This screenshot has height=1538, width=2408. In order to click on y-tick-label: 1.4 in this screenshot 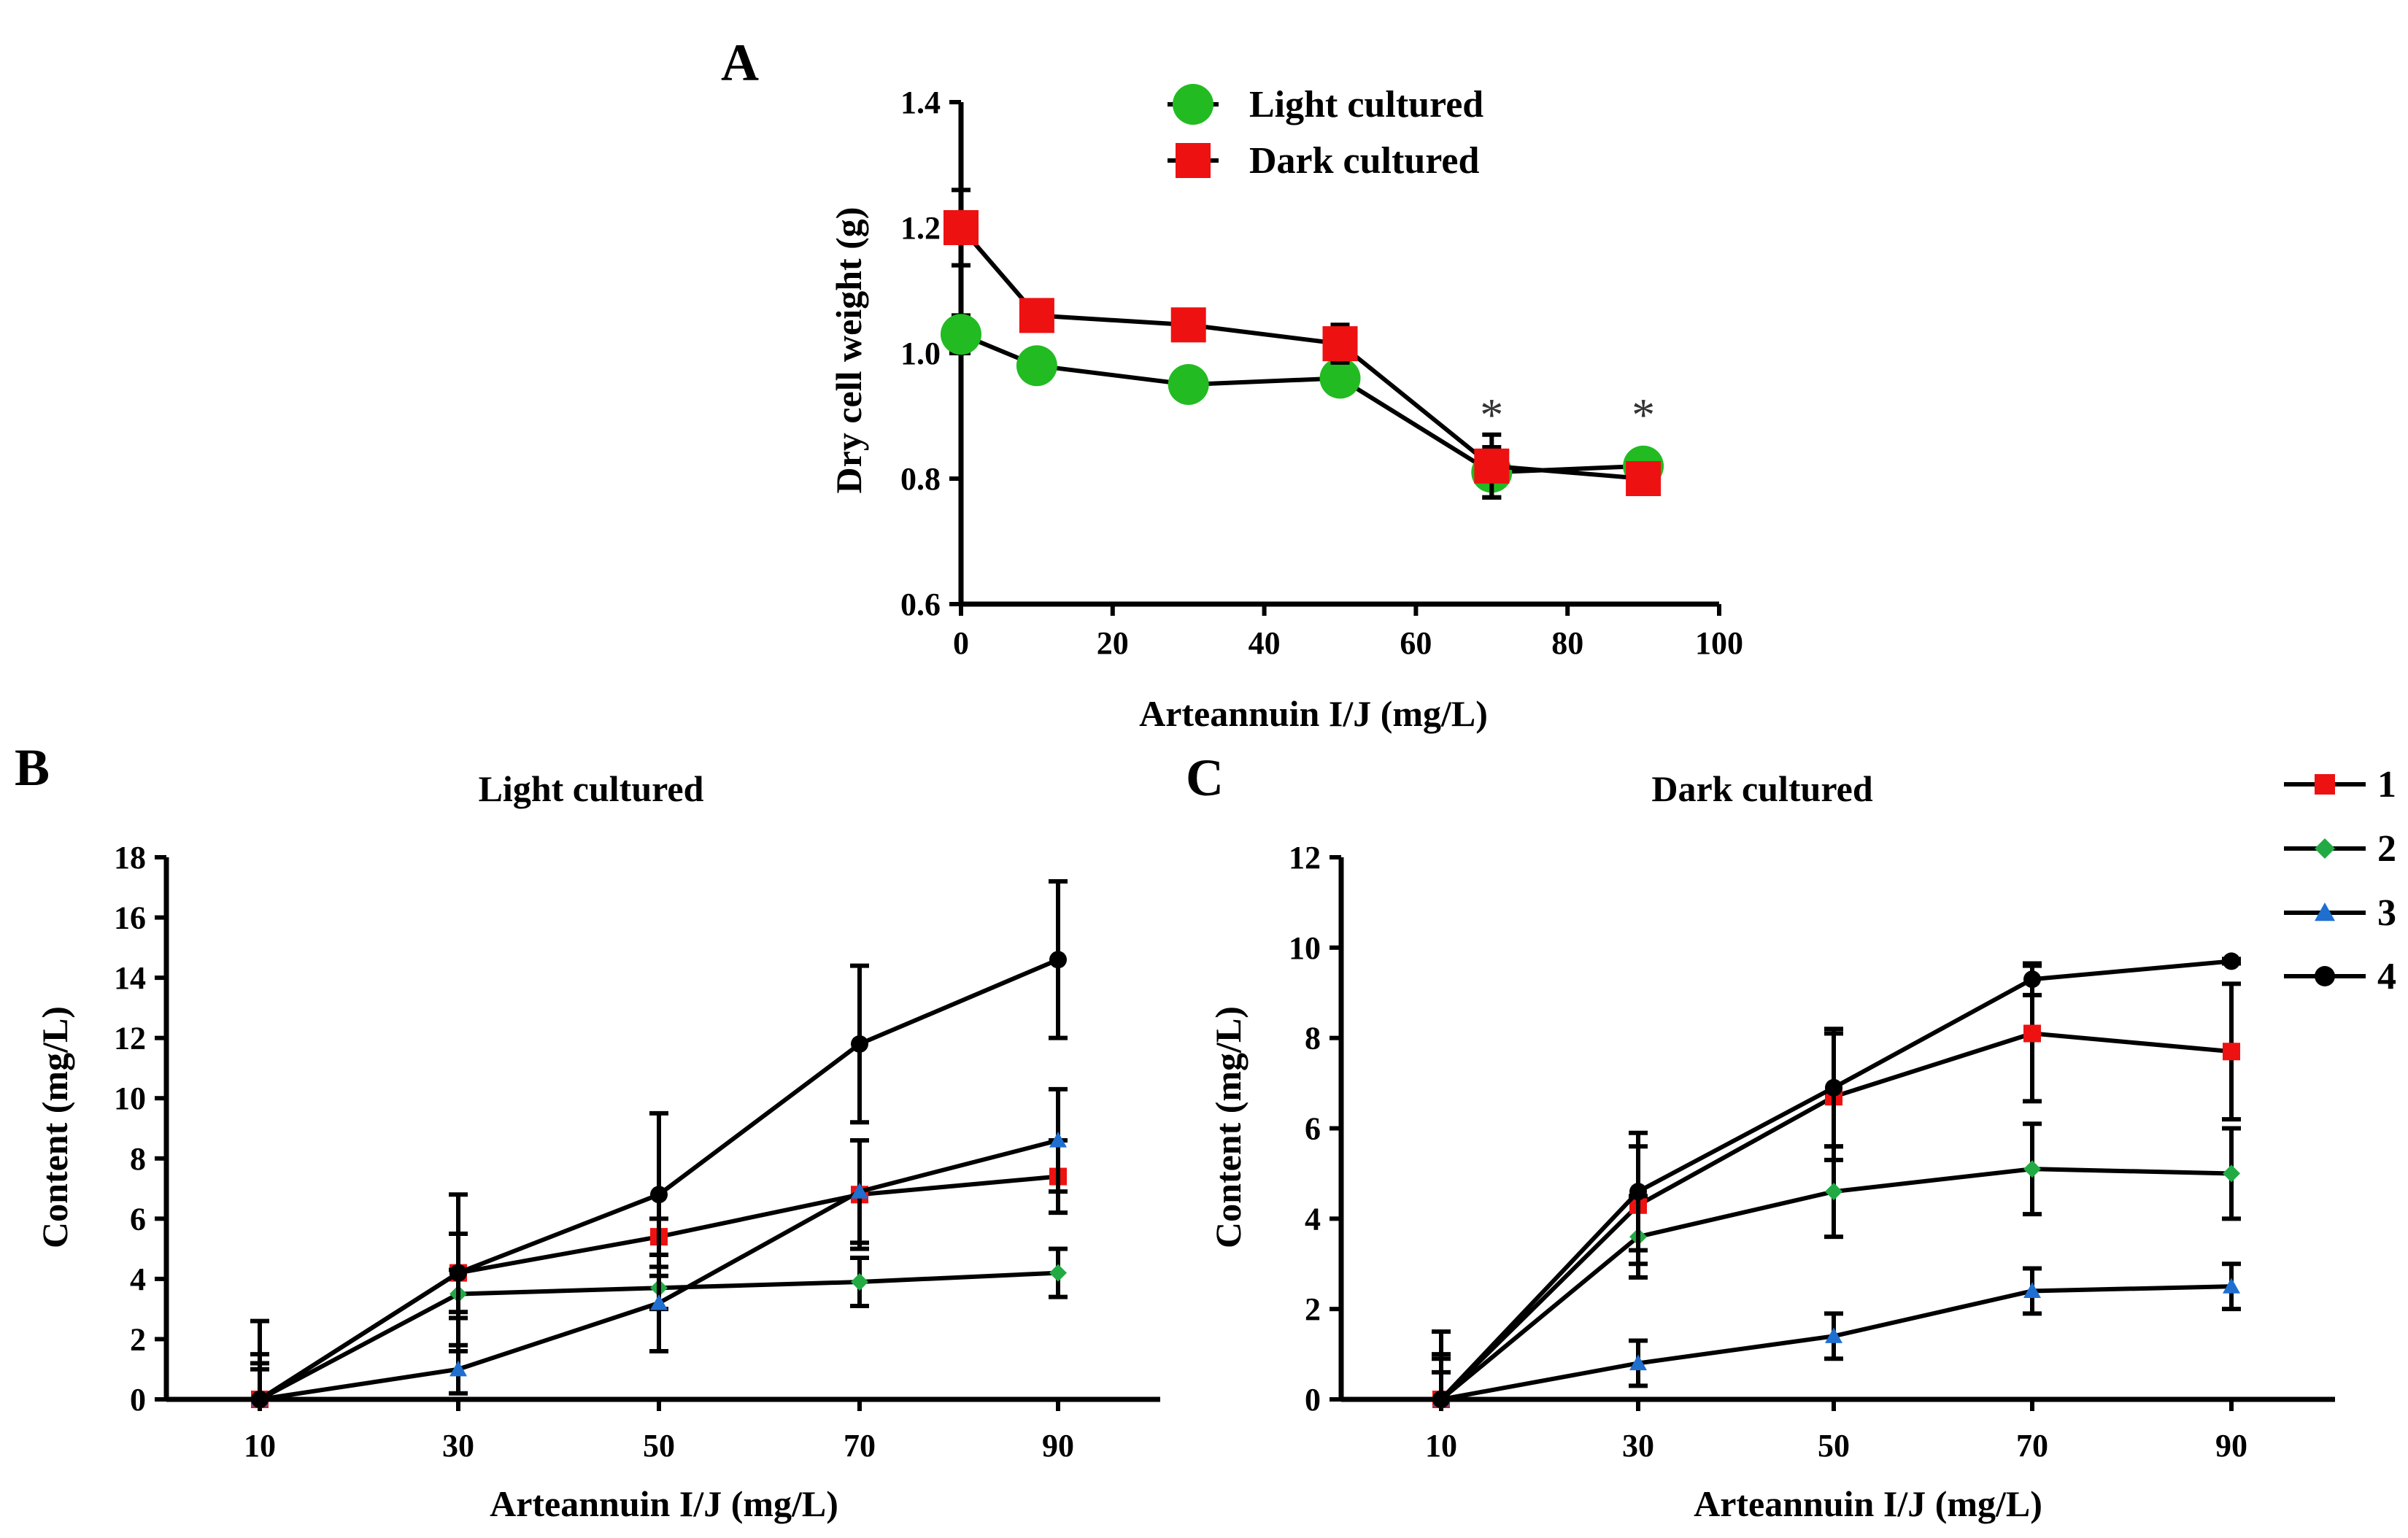, I will do `click(920, 102)`.